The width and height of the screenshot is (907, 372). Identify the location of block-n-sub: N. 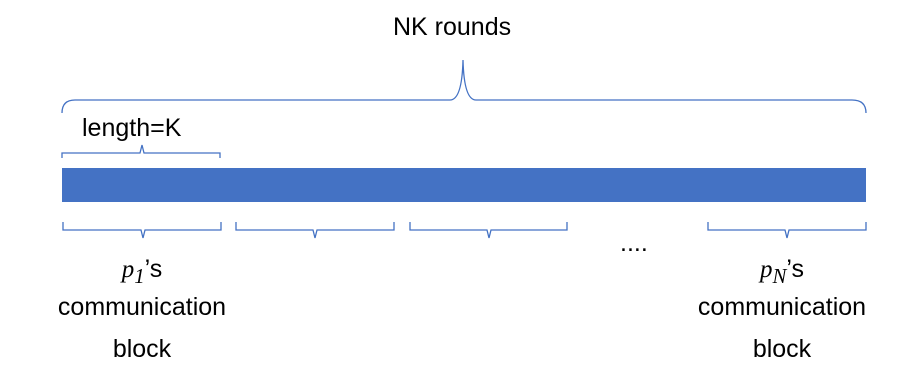
(779, 276).